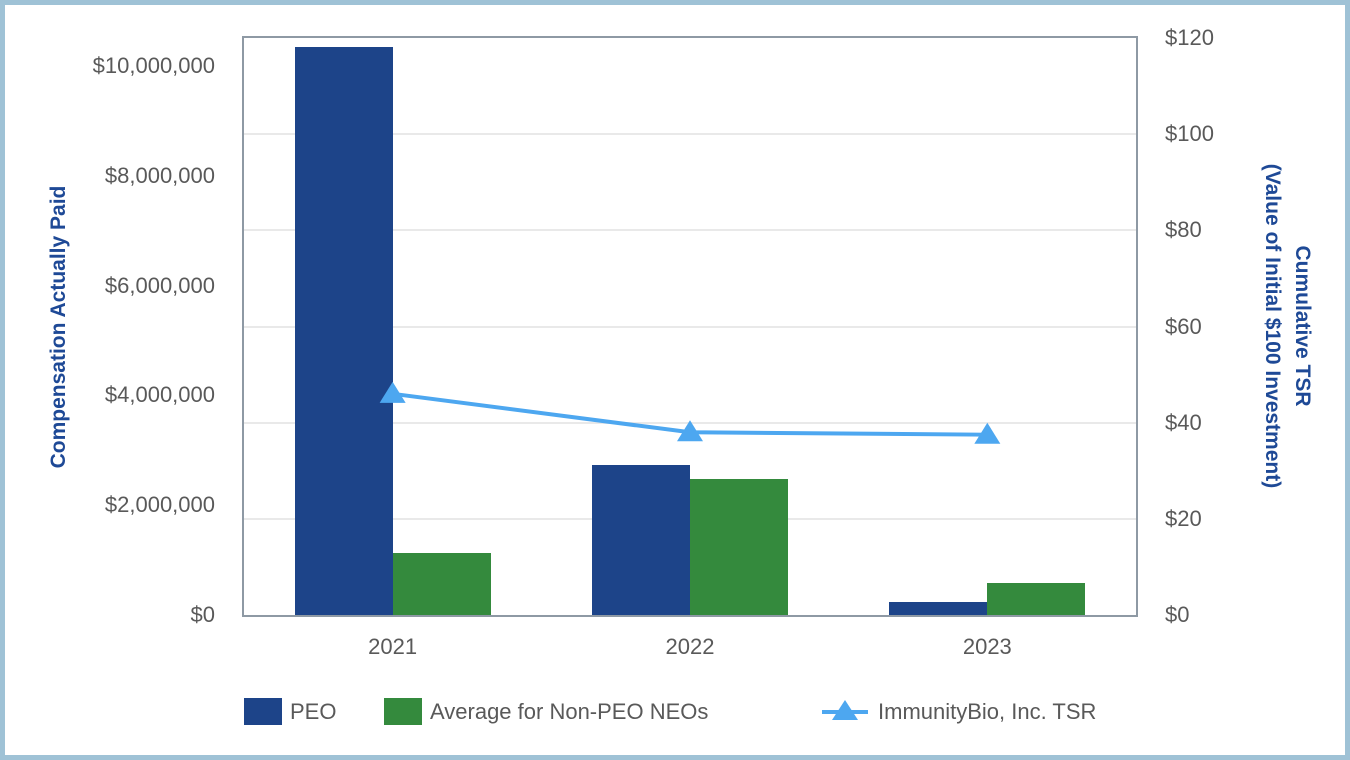 This screenshot has width=1350, height=760. I want to click on legend-item-peo: PEO, so click(290, 711).